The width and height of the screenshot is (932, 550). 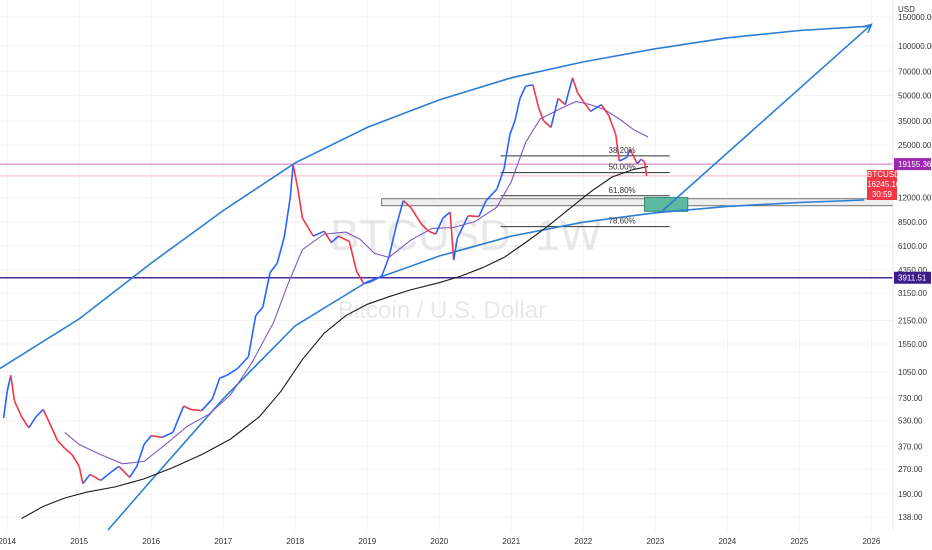 What do you see at coordinates (442, 310) in the screenshot?
I see `watermark-instrument: Bitcoin / U.S. Dollar` at bounding box center [442, 310].